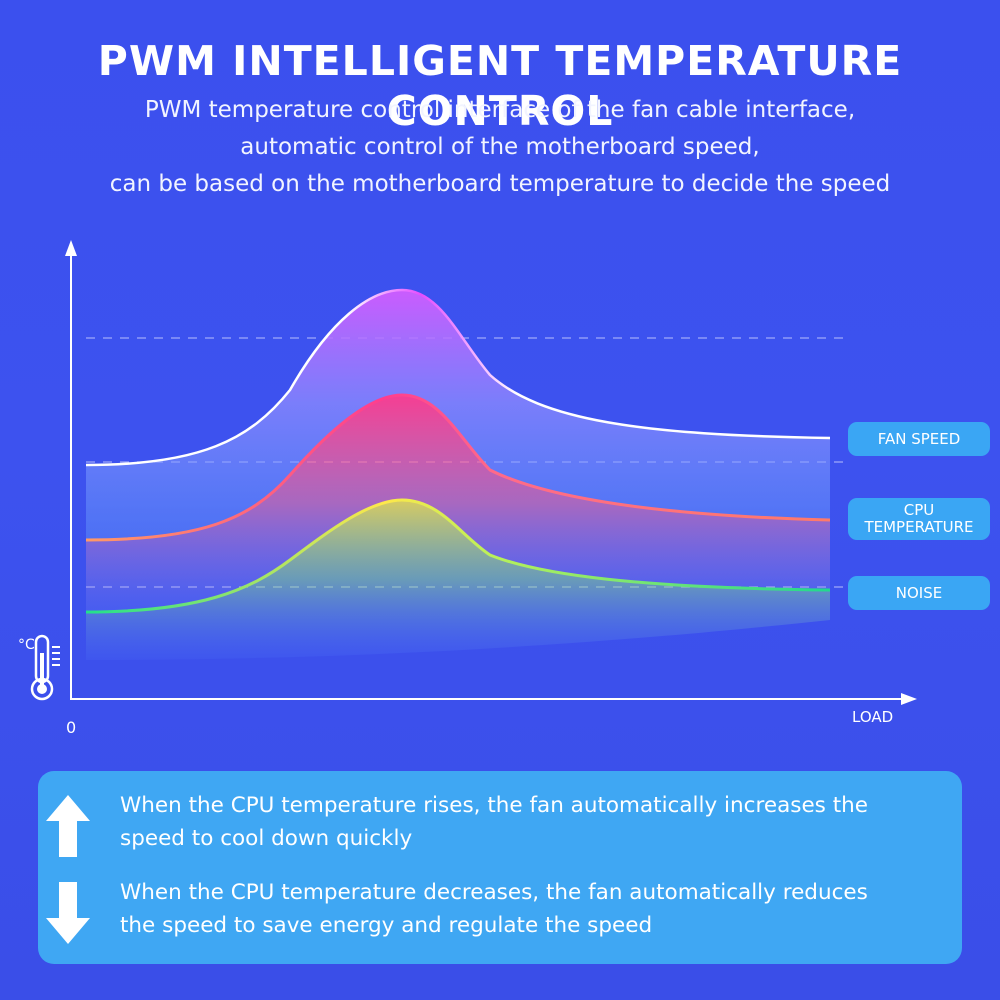 This screenshot has width=1000, height=1000. I want to click on cpu-temperature-curve, so click(458, 467).